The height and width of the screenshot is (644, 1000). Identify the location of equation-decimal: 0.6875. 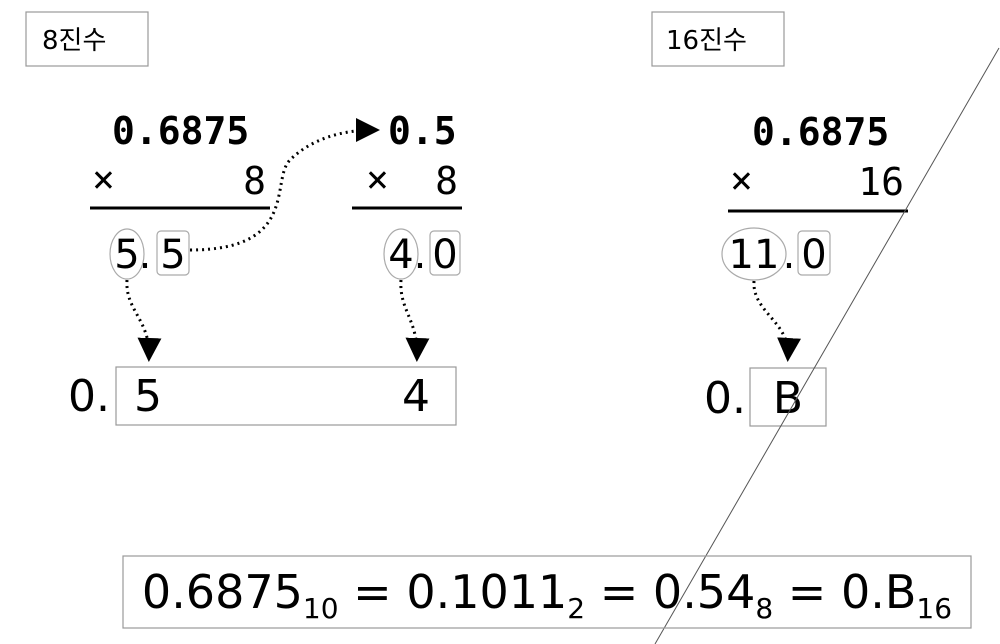
(222, 592).